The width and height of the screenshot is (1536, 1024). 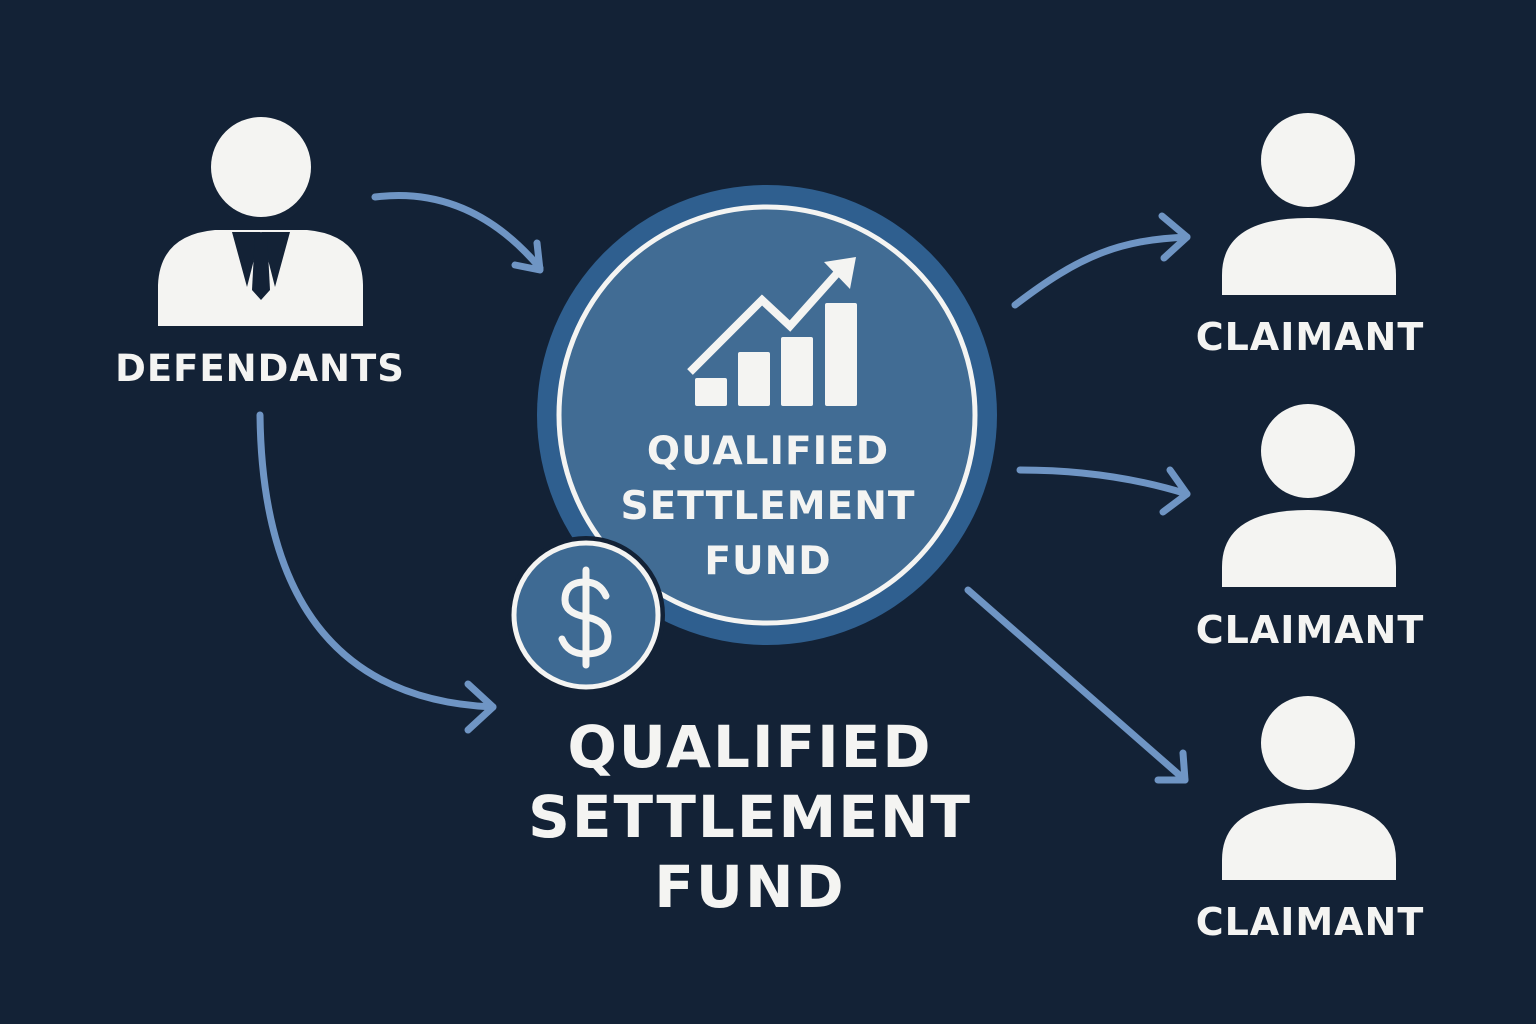 I want to click on growth-chart-icon, so click(x=772, y=331).